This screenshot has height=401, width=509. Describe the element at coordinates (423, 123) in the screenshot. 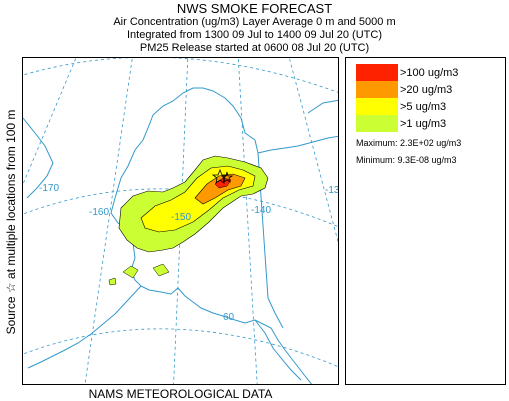

I see `legend-label-1: >1 ug/m3` at that location.